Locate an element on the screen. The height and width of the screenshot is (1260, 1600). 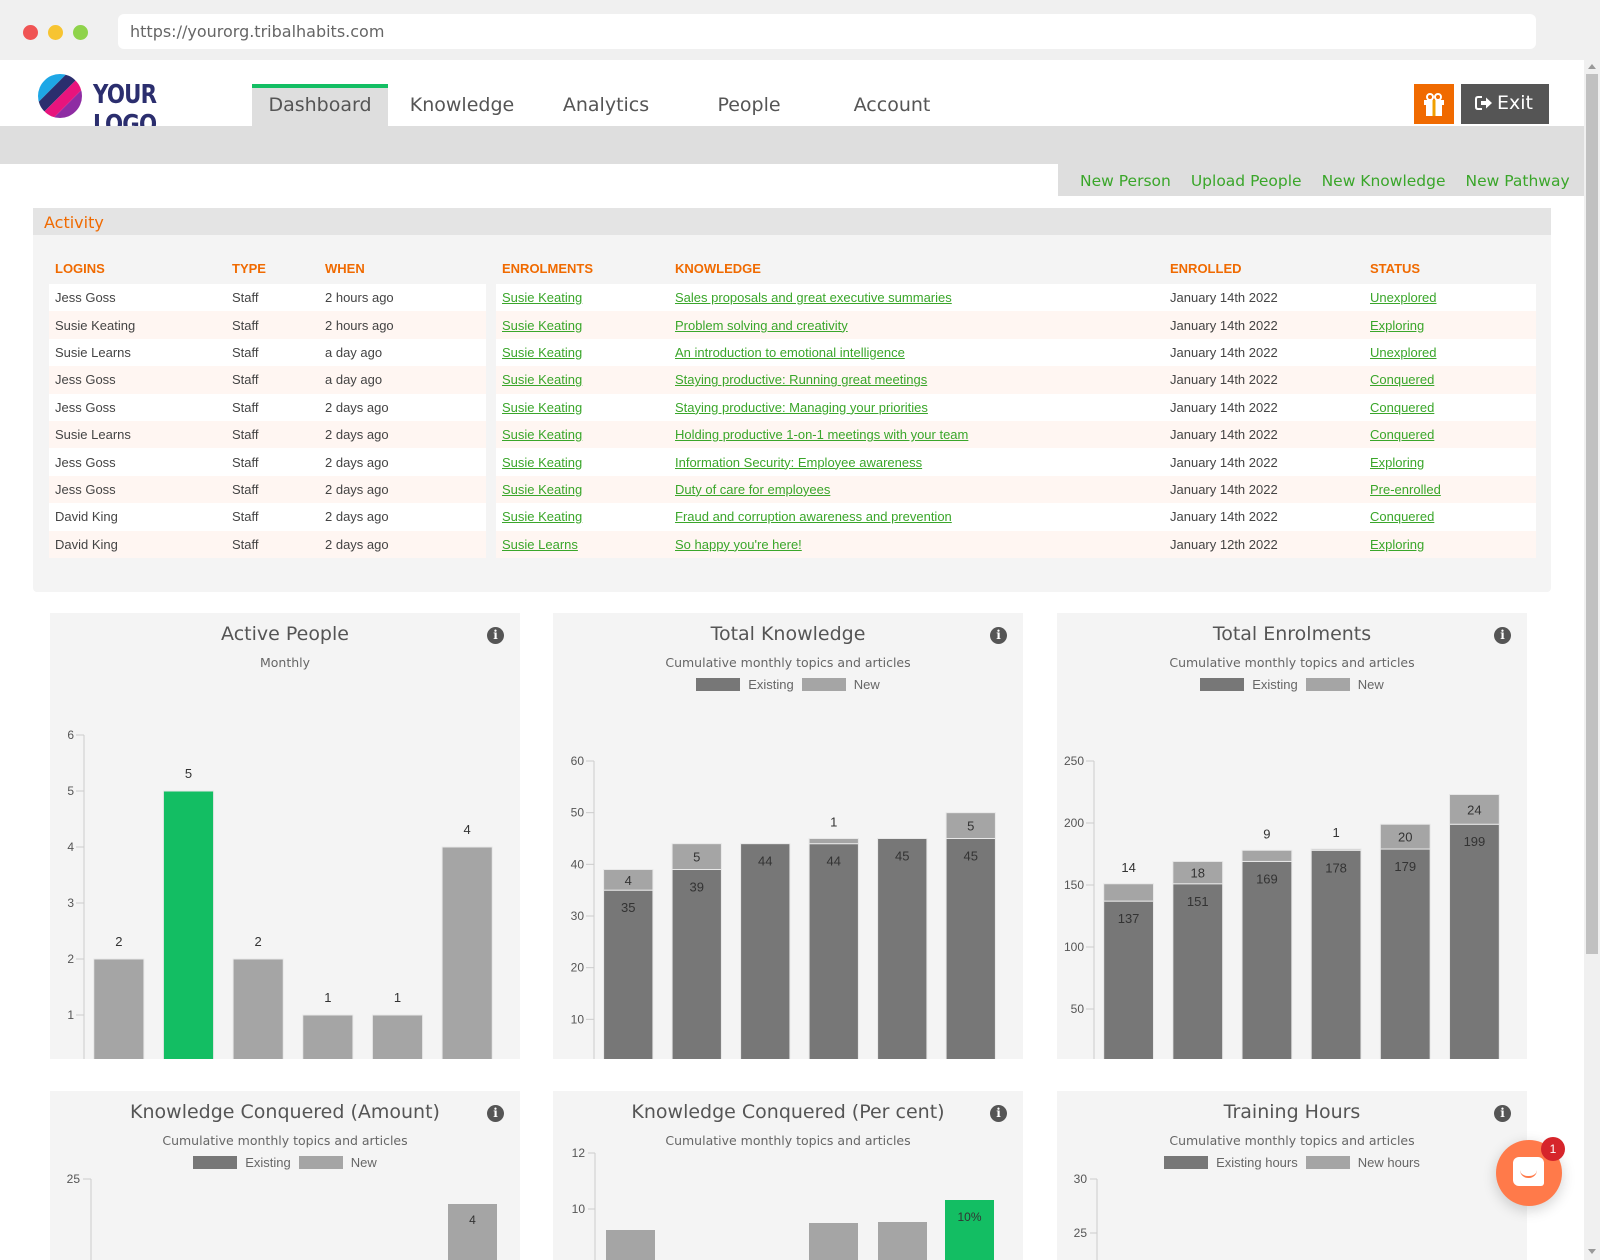
nav-tab-account: Account is located at coordinates (892, 105).